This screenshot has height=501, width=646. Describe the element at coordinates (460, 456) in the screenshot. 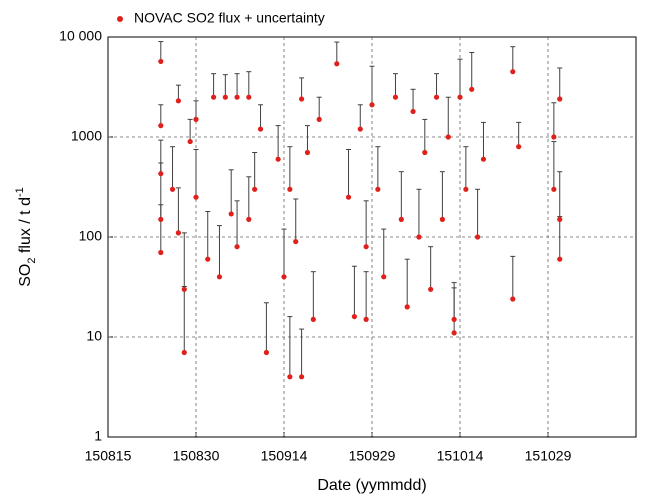

I see `x-tick-label: 151014` at that location.